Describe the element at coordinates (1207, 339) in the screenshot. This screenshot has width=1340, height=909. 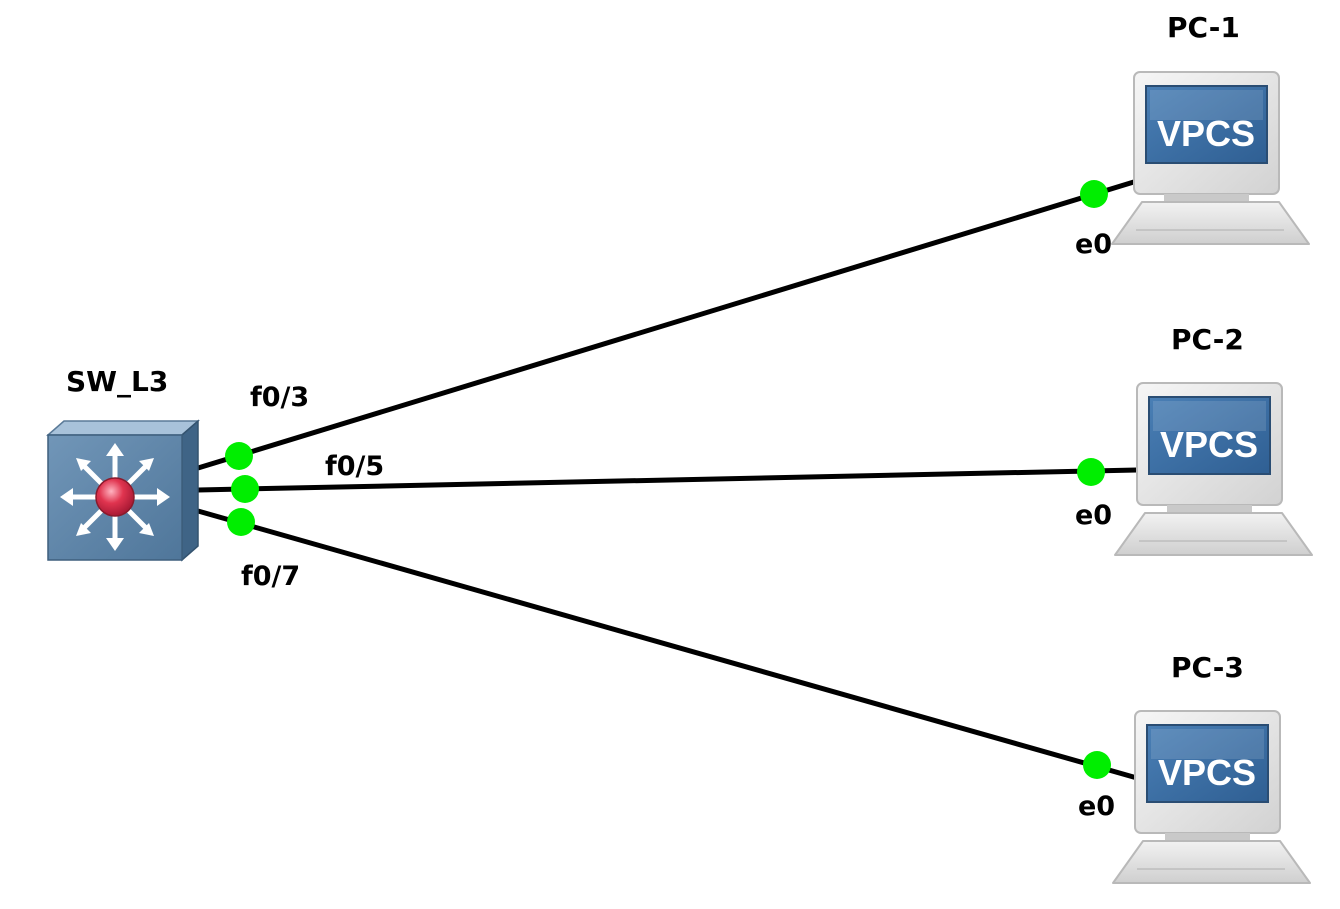
I see `pc2-label: PC-2` at that location.